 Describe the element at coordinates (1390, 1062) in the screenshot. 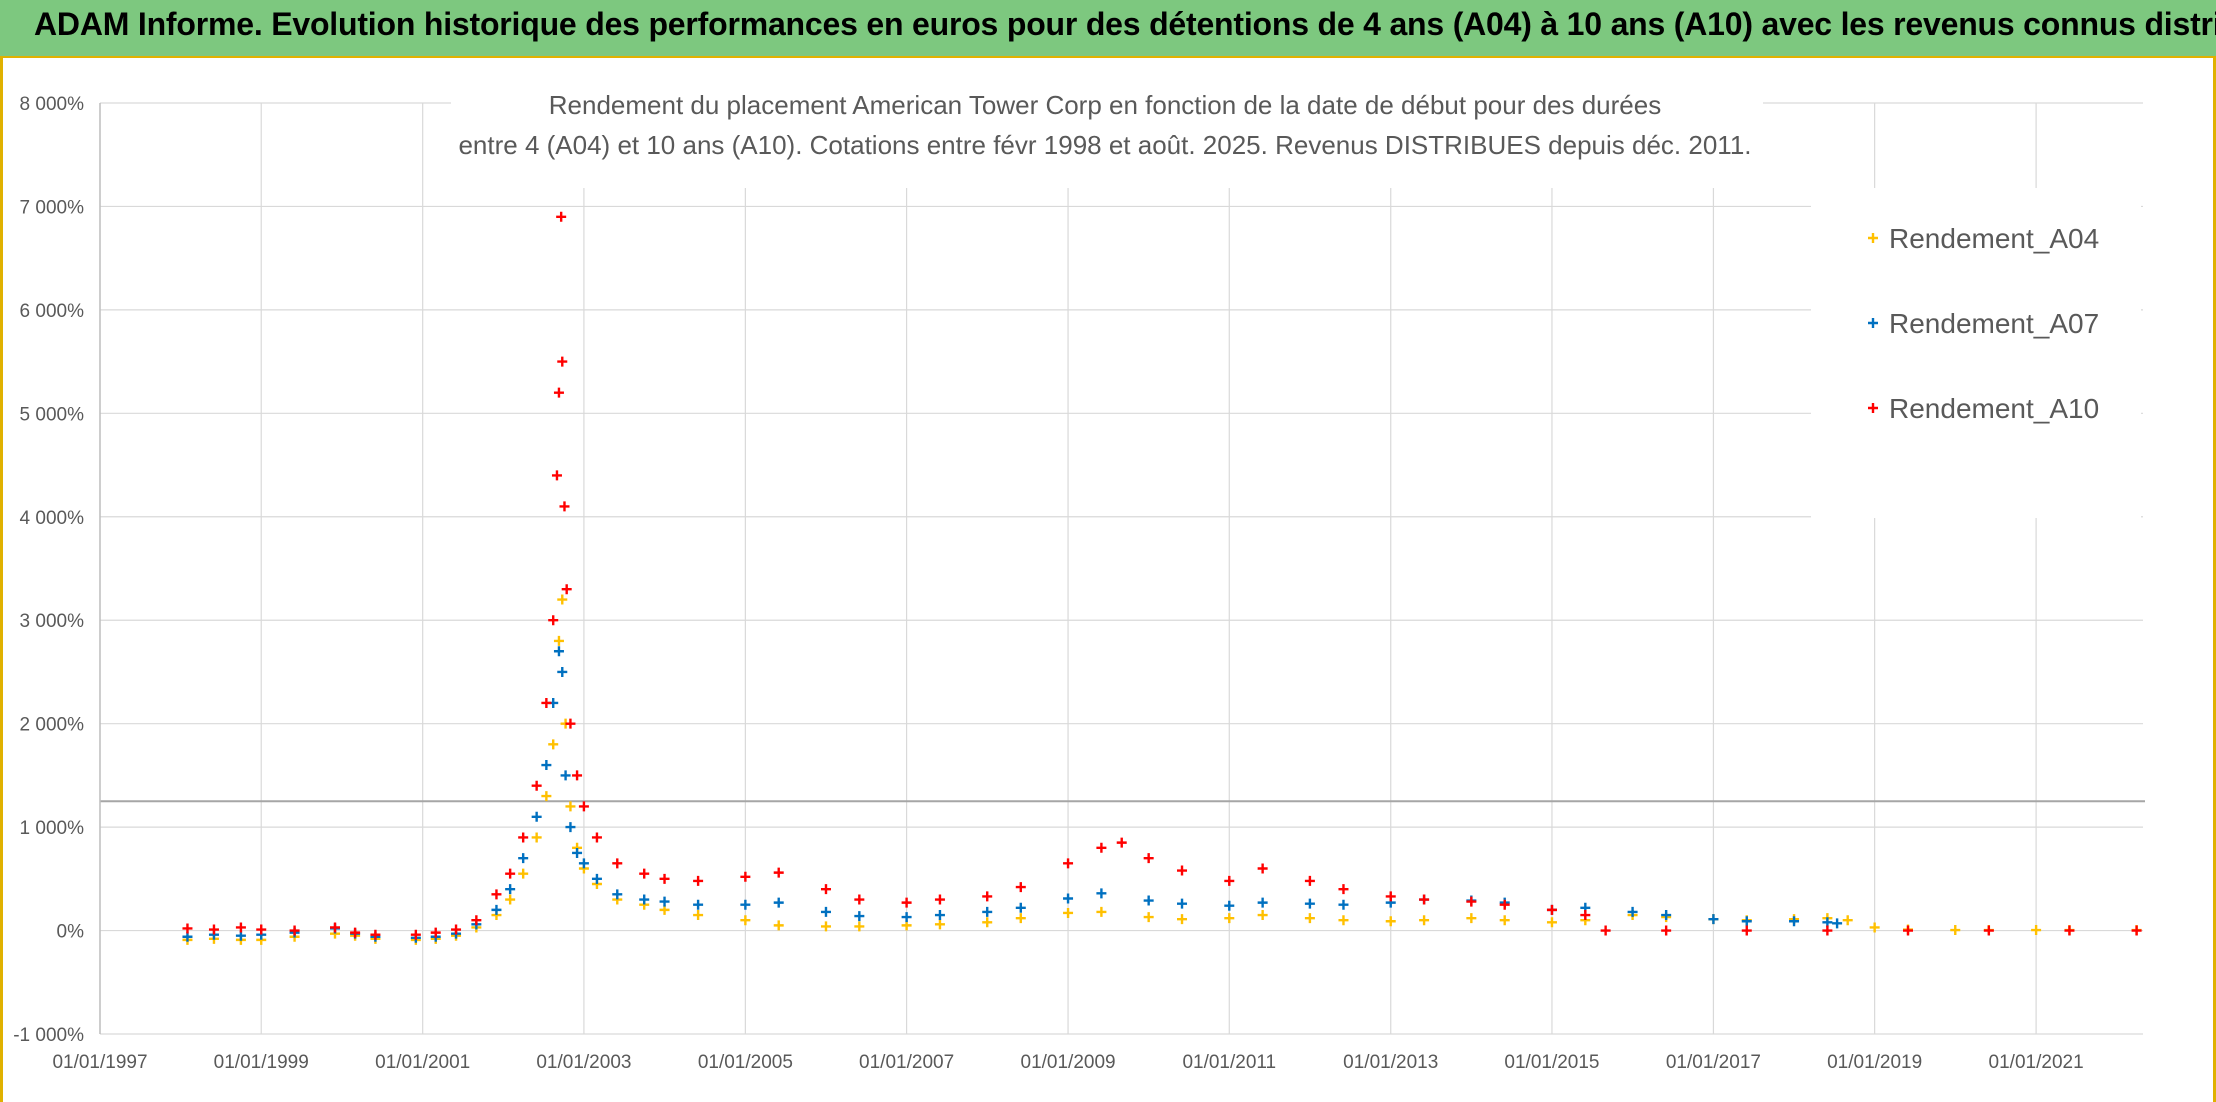

I see `x-tick-label: 01/01/2013` at that location.